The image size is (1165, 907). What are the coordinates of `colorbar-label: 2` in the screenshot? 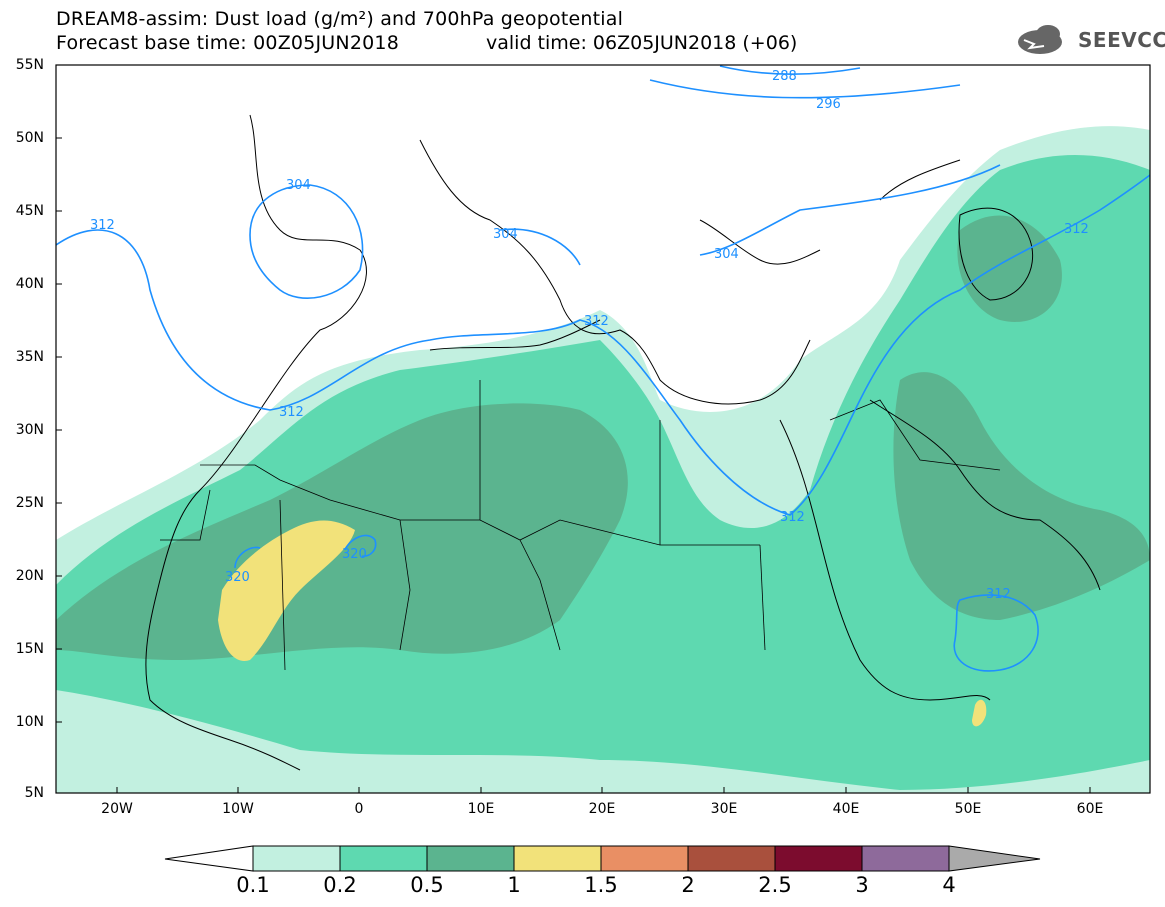 It's located at (688, 885).